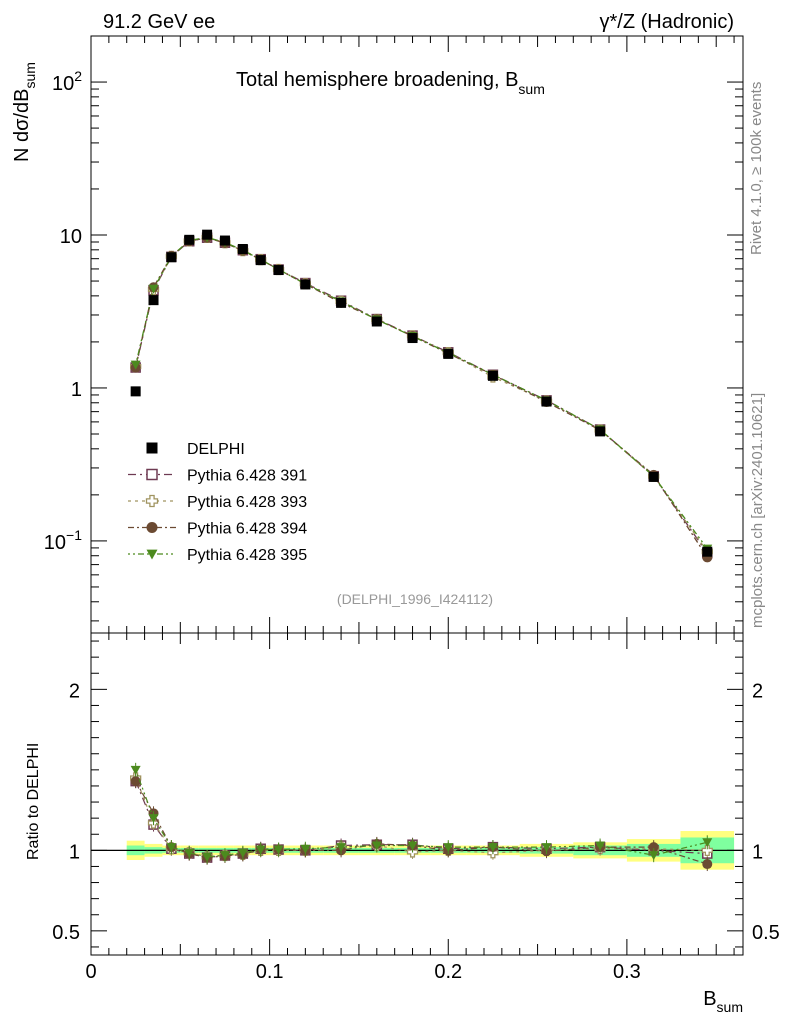 This screenshot has height=1024, width=786. What do you see at coordinates (74, 535) in the screenshot?
I see `y-tick-label-exp: −1` at bounding box center [74, 535].